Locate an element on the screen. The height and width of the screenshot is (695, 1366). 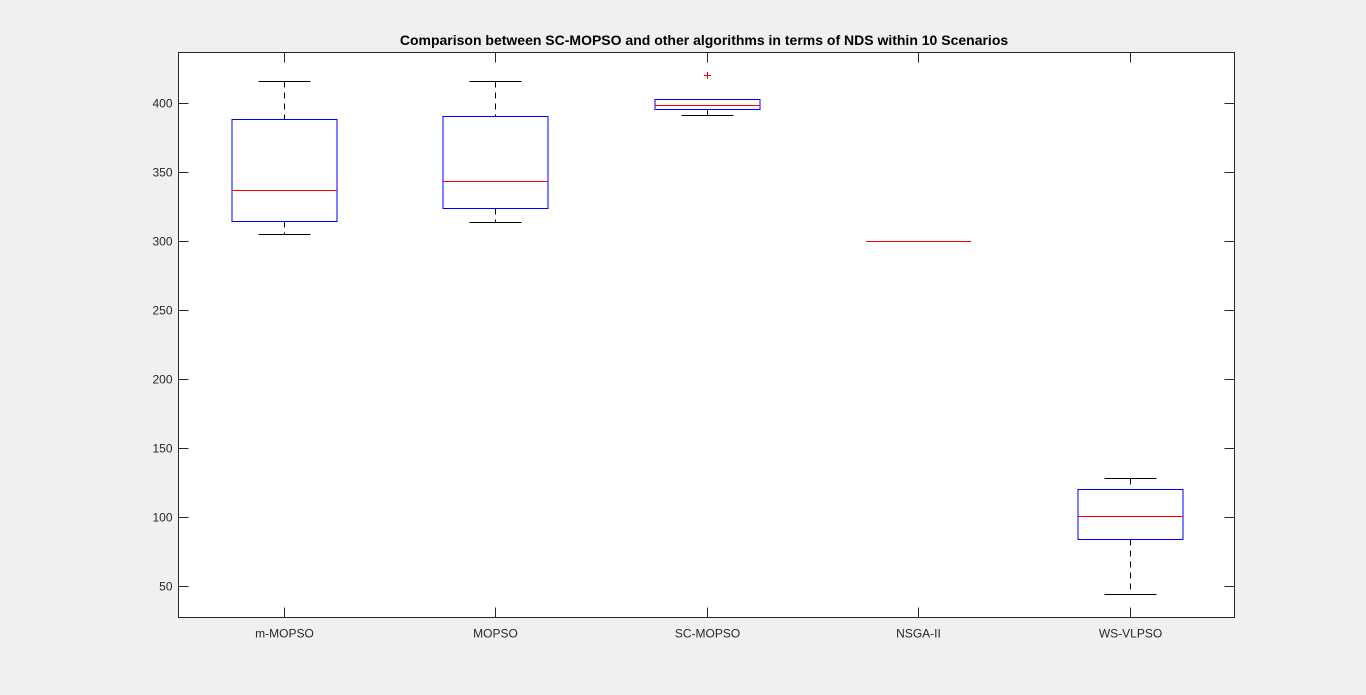
box-group-m-MOPSO is located at coordinates (284, 158).